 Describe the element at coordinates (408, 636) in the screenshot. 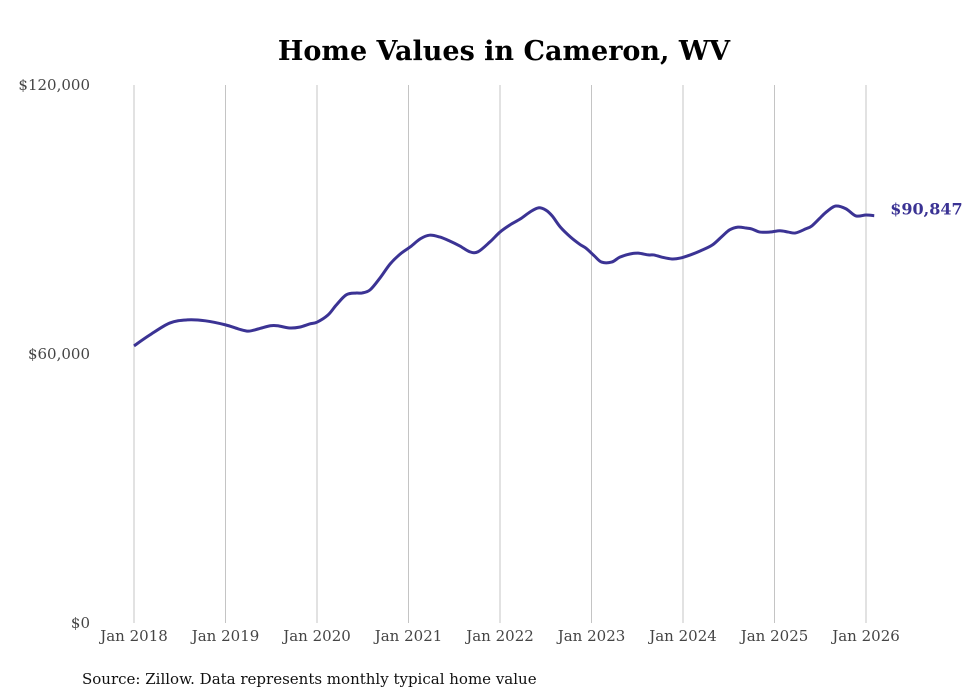

I see `x-tick-label: Jan 2021` at that location.